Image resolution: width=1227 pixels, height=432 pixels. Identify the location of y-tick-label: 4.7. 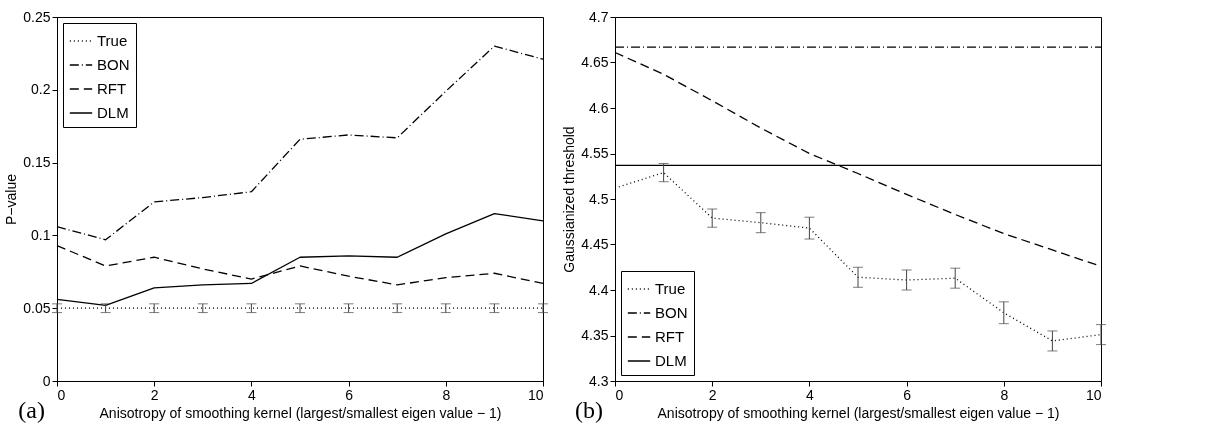
(599, 16).